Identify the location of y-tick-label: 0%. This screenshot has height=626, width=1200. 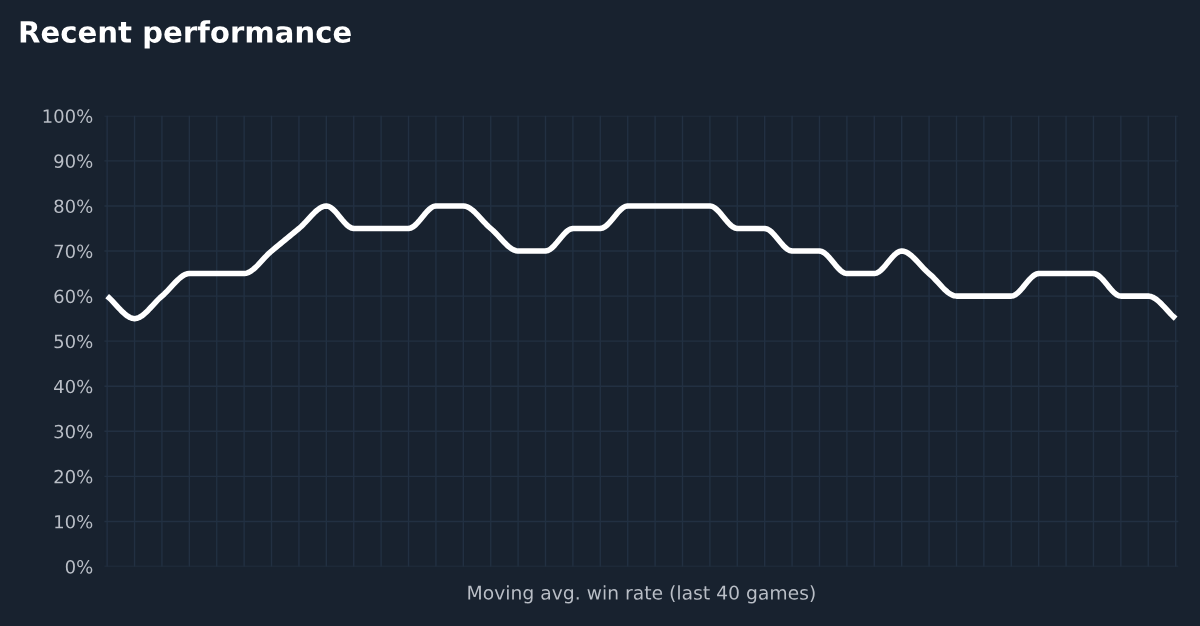
(79, 566).